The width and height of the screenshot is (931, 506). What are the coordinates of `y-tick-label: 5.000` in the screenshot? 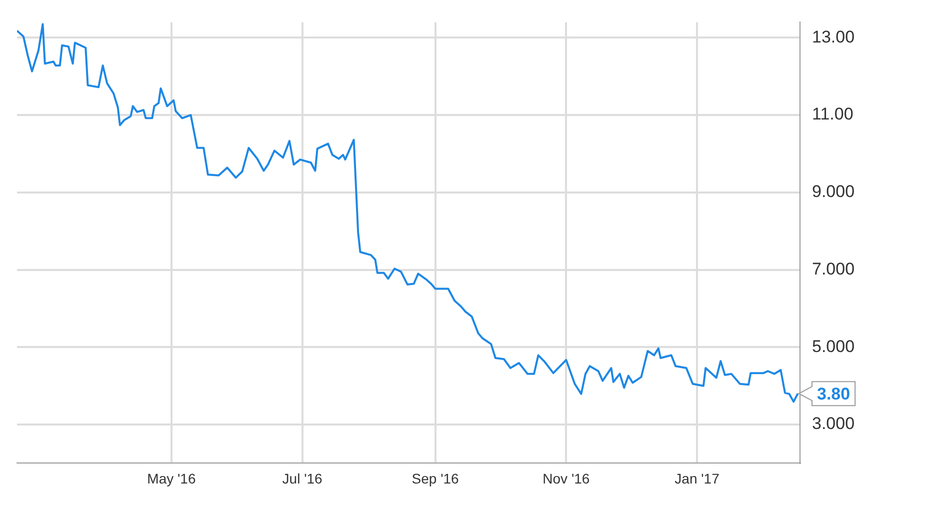 It's located at (833, 346).